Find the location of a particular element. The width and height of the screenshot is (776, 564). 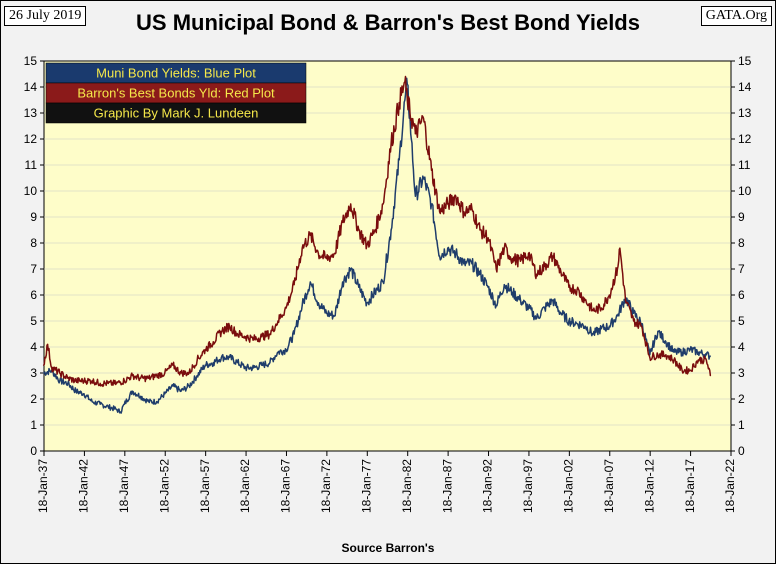

y-tick-label: 14 is located at coordinates (745, 87).